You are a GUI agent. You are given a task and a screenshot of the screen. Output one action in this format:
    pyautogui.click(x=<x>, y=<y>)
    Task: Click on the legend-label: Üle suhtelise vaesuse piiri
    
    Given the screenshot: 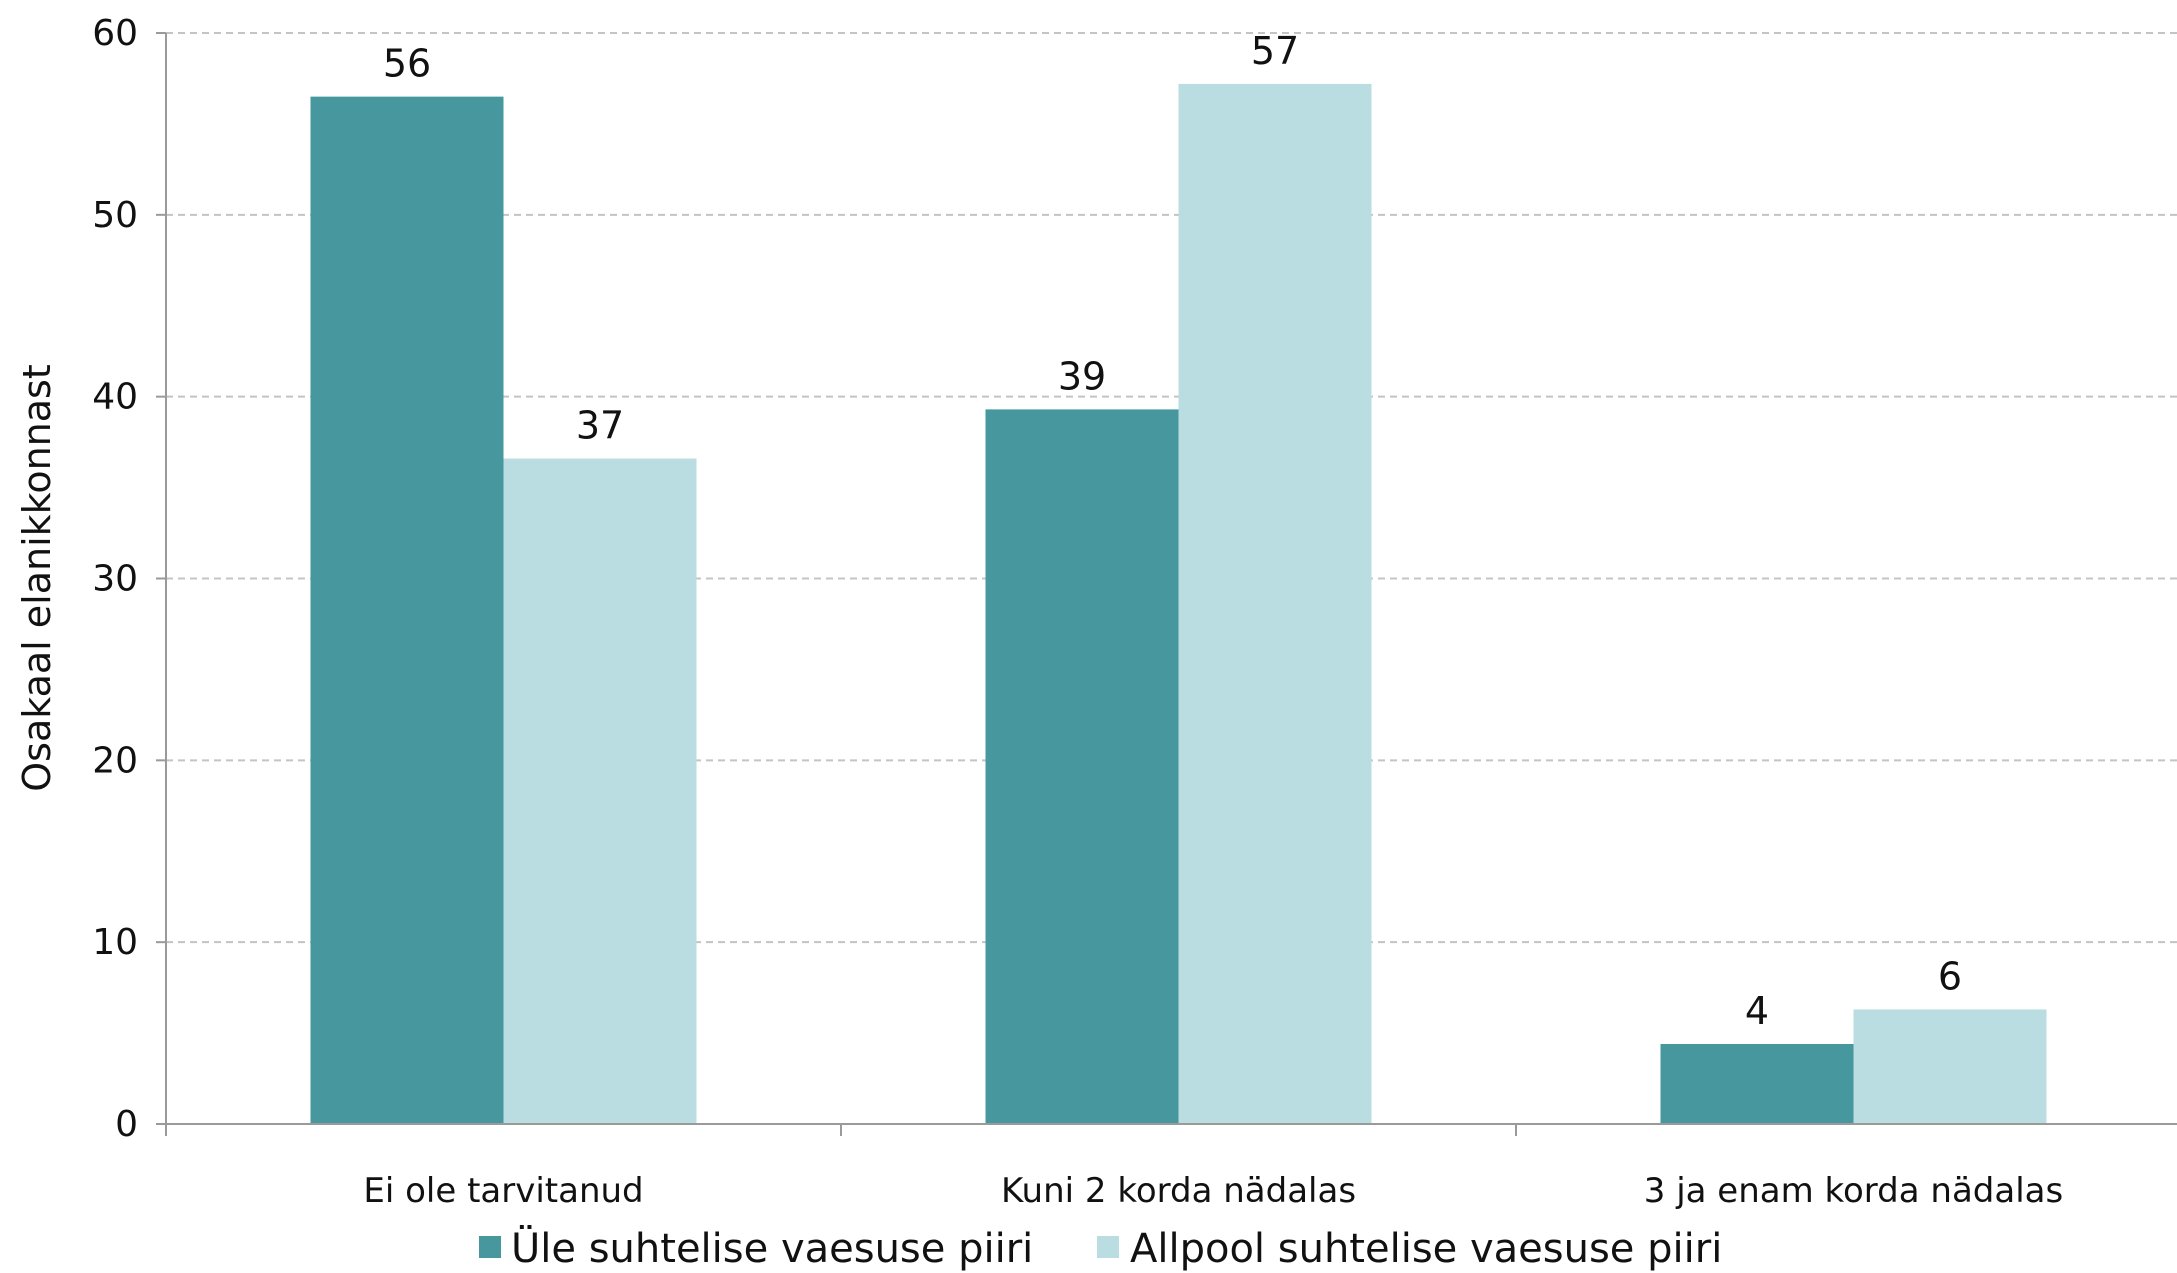 What is the action you would take?
    pyautogui.click(x=772, y=1248)
    